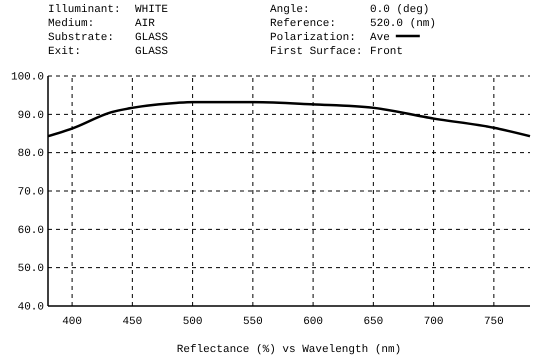 The image size is (560, 360). Describe the element at coordinates (31, 154) in the screenshot. I see `y-tick-label: 80.0` at that location.